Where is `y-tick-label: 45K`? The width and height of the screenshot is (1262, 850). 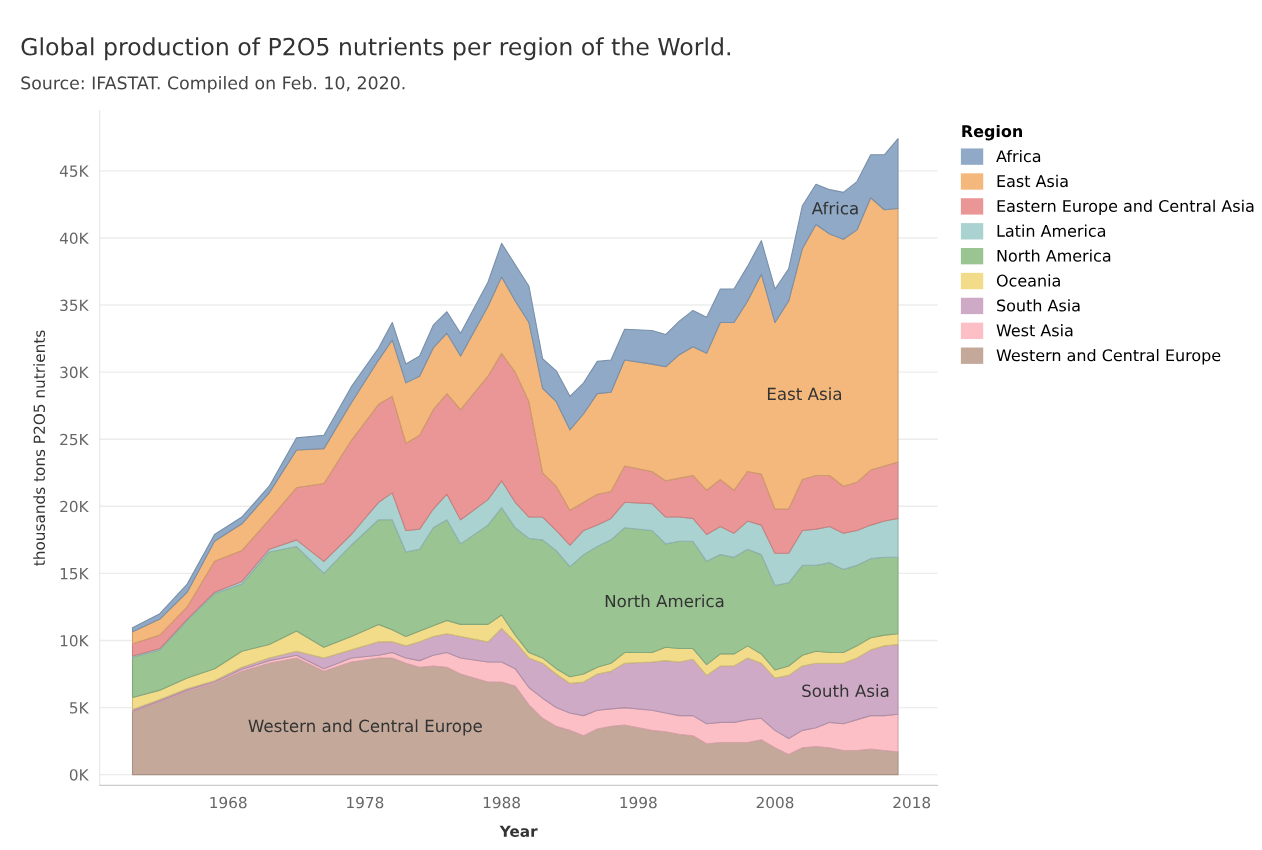 y-tick-label: 45K is located at coordinates (74, 171).